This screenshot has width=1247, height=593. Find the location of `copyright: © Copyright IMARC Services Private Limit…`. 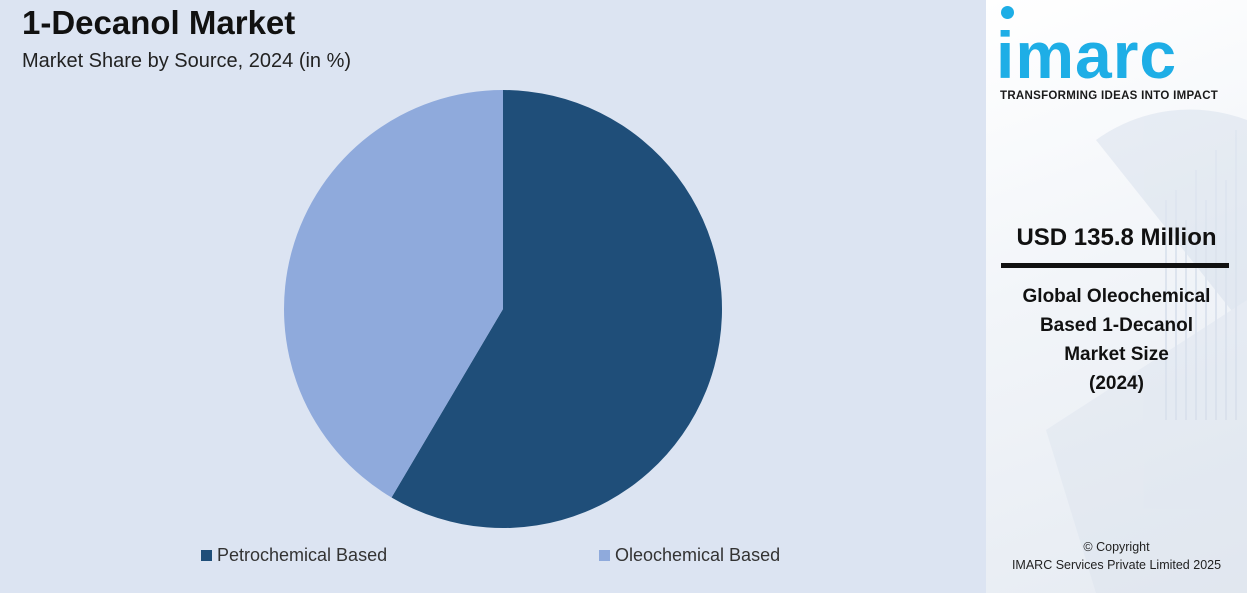

copyright: © Copyright IMARC Services Private Limit… is located at coordinates (1116, 556).